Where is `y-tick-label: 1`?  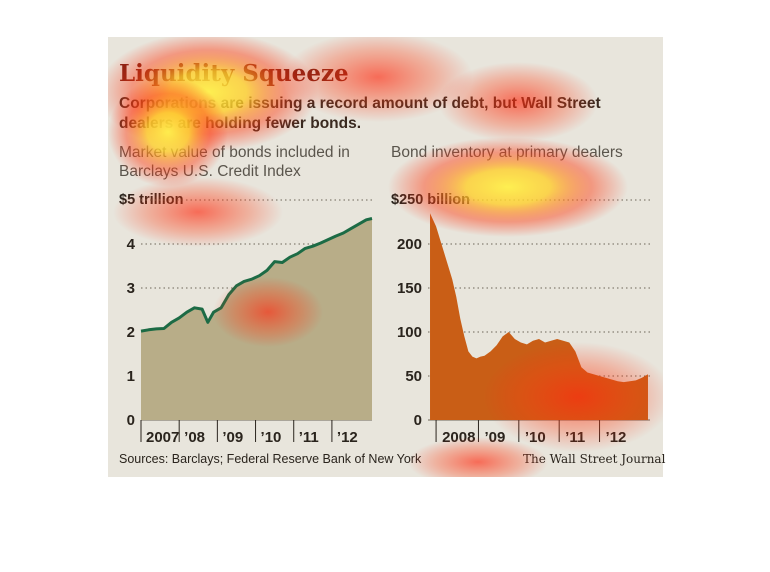 y-tick-label: 1 is located at coordinates (131, 376).